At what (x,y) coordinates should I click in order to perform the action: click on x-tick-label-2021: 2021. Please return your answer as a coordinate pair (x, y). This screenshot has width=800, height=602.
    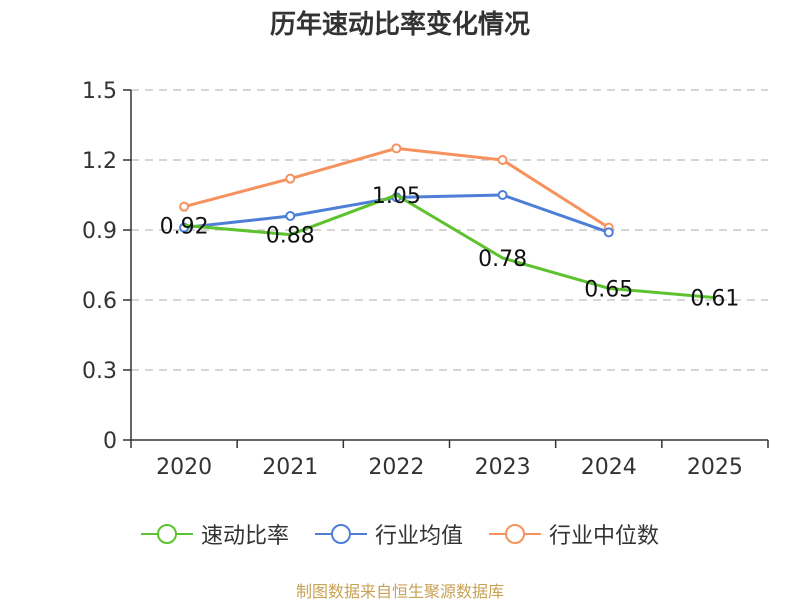
    Looking at the image, I should click on (290, 467).